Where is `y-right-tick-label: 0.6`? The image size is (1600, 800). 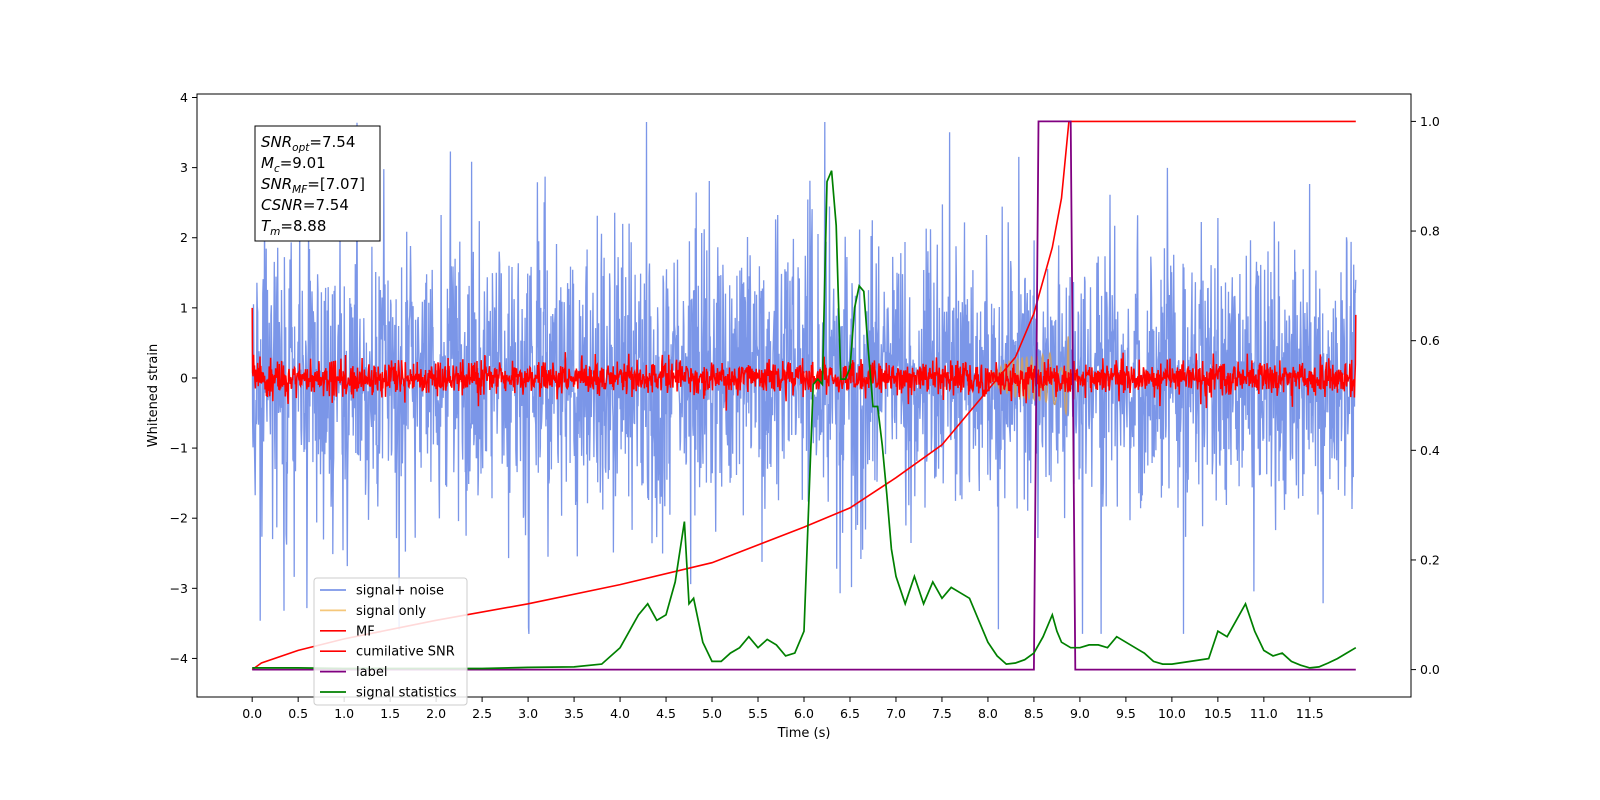 y-right-tick-label: 0.6 is located at coordinates (1430, 340).